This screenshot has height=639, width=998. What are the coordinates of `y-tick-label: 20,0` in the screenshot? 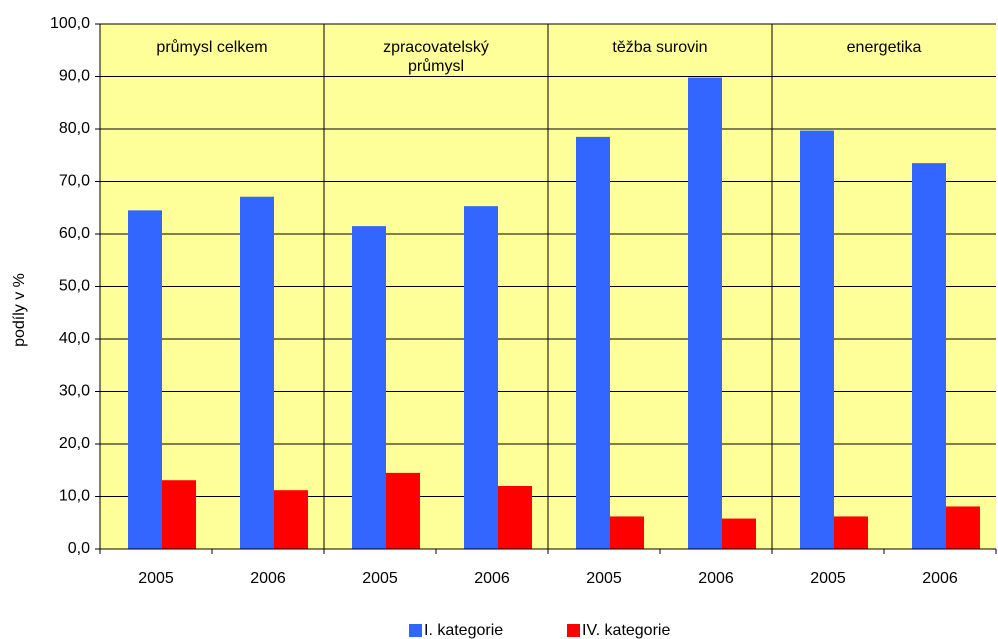 It's located at (74, 443).